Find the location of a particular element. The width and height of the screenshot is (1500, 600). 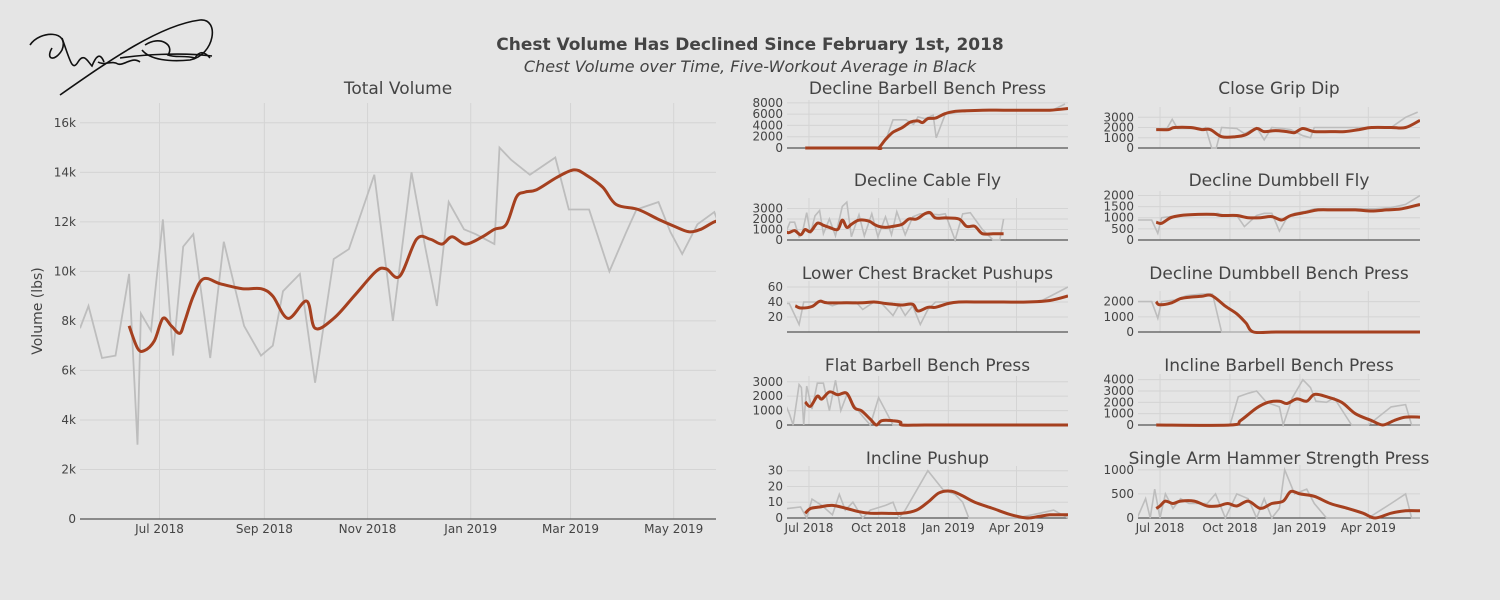

signature-logo is located at coordinates (121, 57).